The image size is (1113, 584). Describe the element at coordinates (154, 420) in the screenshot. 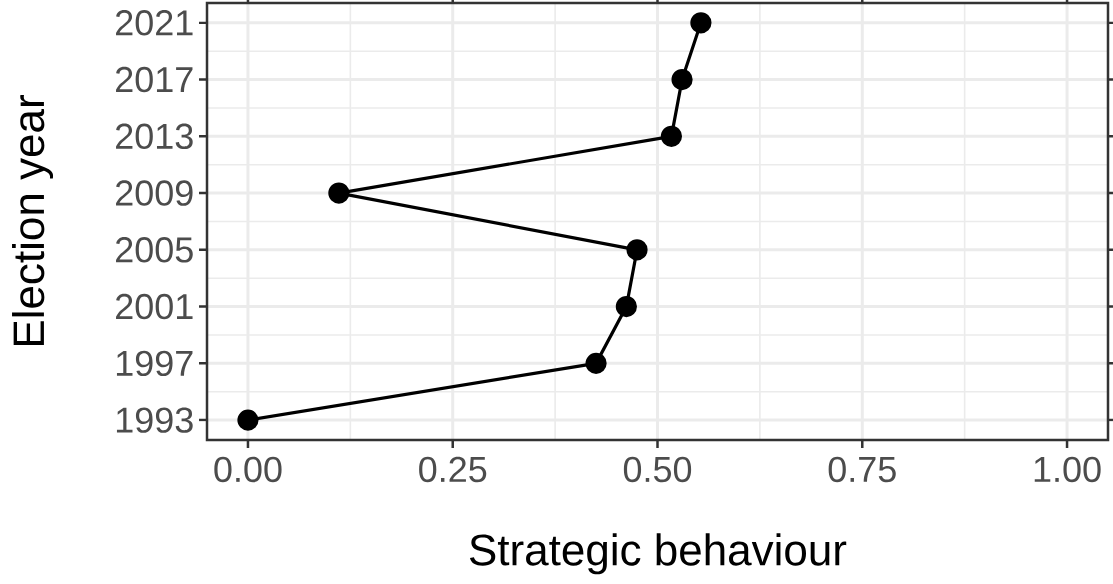

I see `y-tick-label: 1993` at that location.